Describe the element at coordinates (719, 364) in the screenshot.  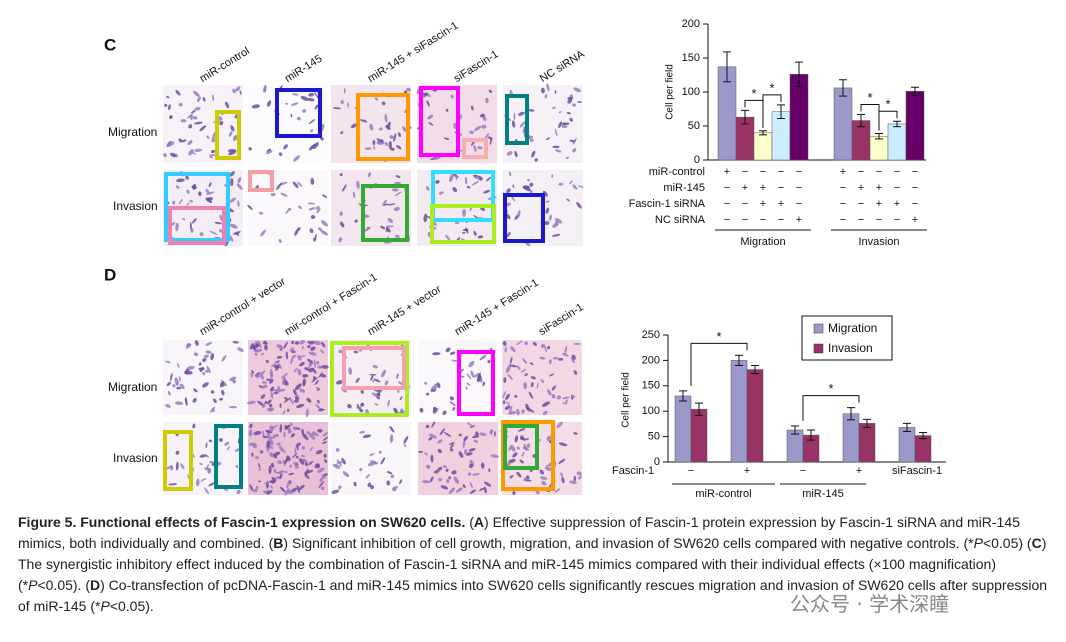
I see `significance-bracket` at that location.